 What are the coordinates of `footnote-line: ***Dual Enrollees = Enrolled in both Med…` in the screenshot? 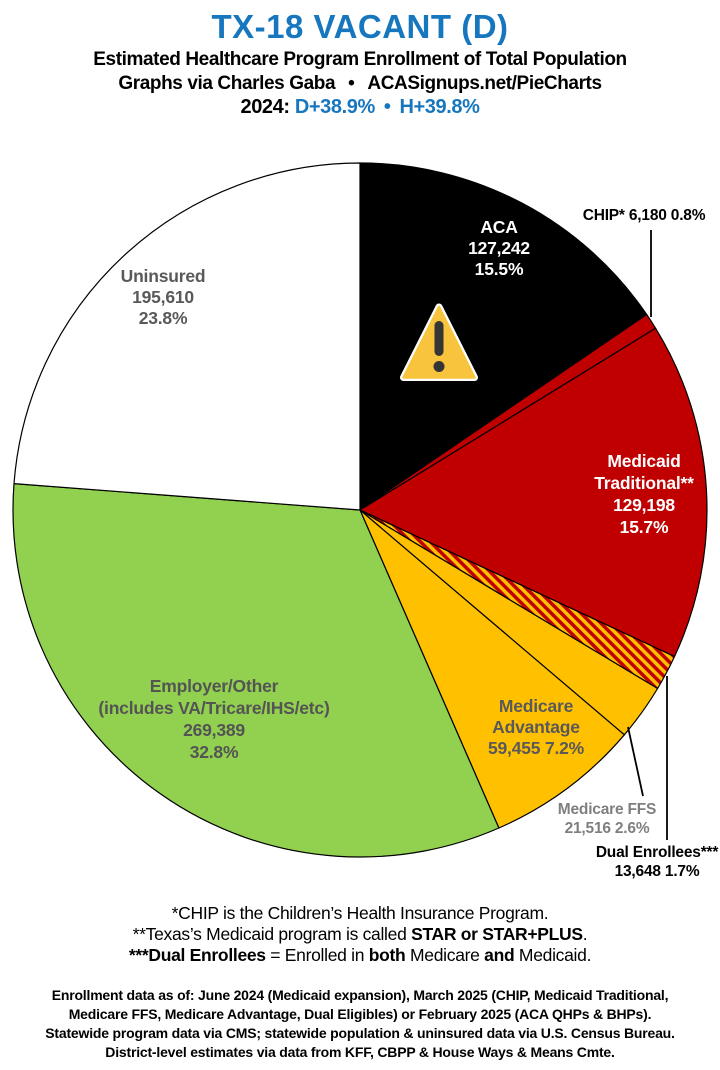 It's located at (360, 955).